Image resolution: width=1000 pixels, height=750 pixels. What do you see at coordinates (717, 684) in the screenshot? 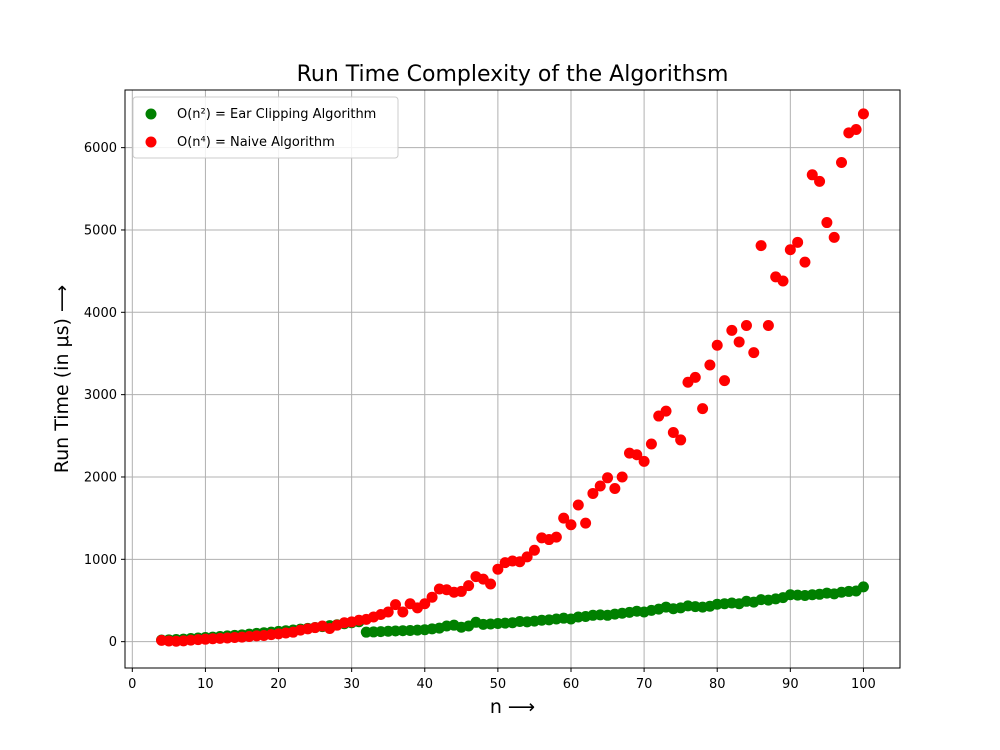
I see `x-tick-label: 80` at bounding box center [717, 684].